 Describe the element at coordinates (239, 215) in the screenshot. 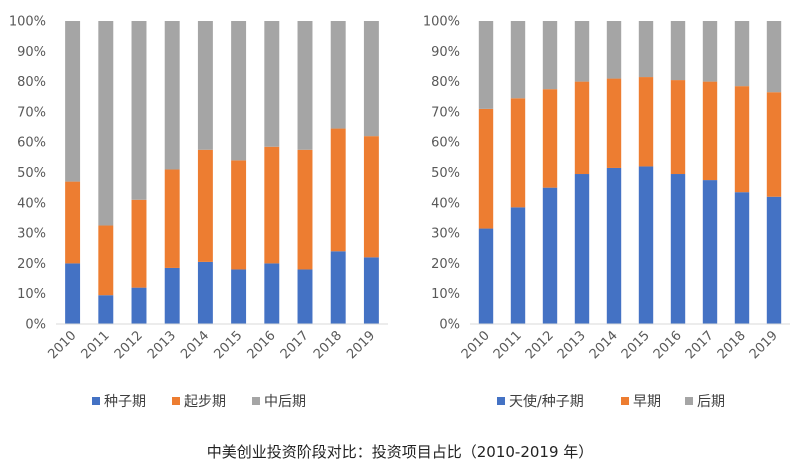

I see `bar-segment-2015-s2` at that location.